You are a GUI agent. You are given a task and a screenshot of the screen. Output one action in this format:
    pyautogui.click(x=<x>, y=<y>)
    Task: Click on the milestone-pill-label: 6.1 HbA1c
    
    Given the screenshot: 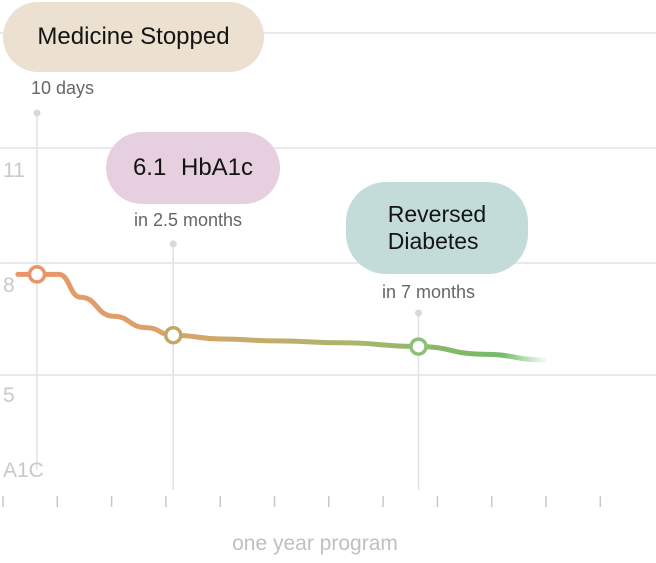 What is the action you would take?
    pyautogui.click(x=193, y=167)
    